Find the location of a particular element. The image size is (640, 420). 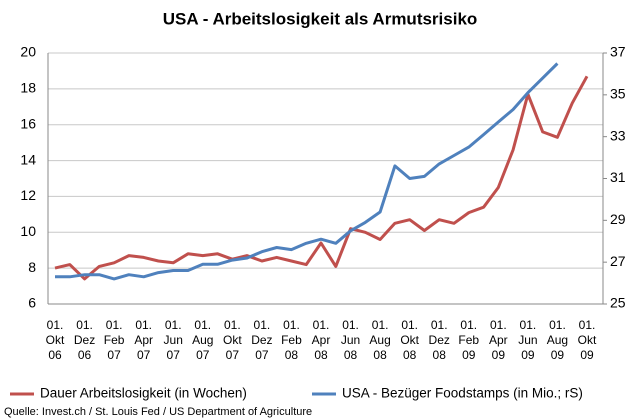

y2-tick-label: 27 is located at coordinates (618, 261).